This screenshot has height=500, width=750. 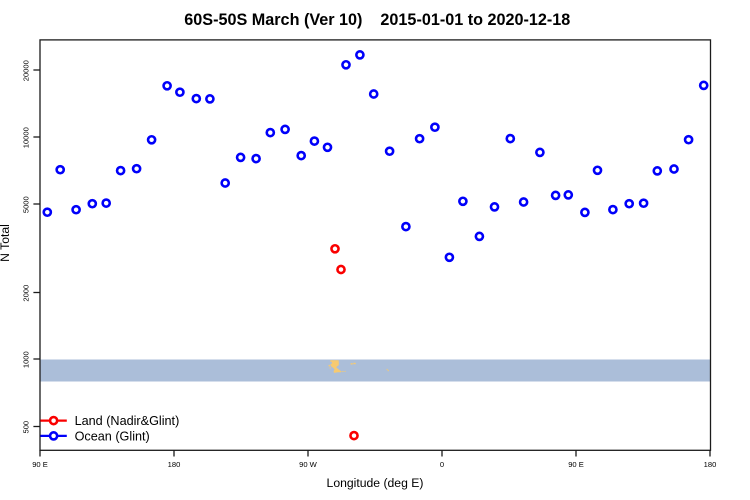 What do you see at coordinates (308, 464) in the screenshot?
I see `svg-text: 90 W` at bounding box center [308, 464].